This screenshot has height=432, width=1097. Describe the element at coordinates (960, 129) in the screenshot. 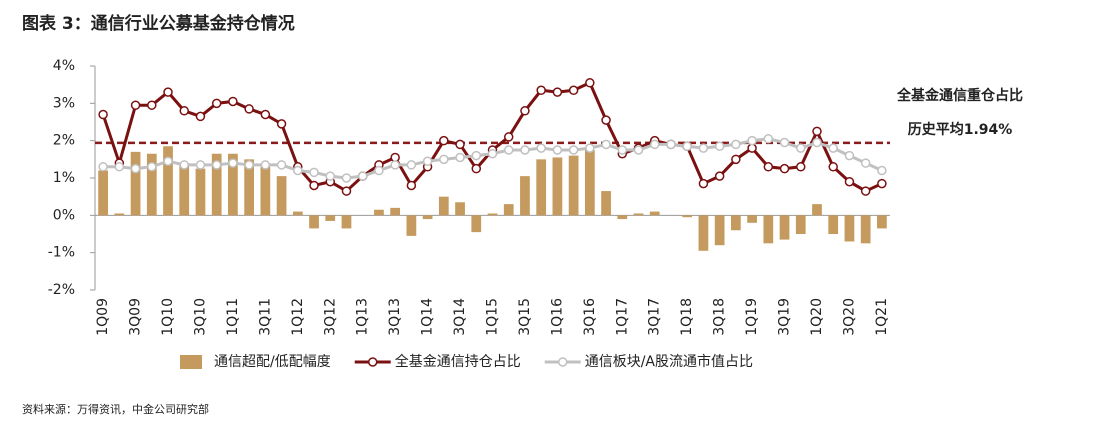

I see `reference-label: 历史平均1.94%` at that location.